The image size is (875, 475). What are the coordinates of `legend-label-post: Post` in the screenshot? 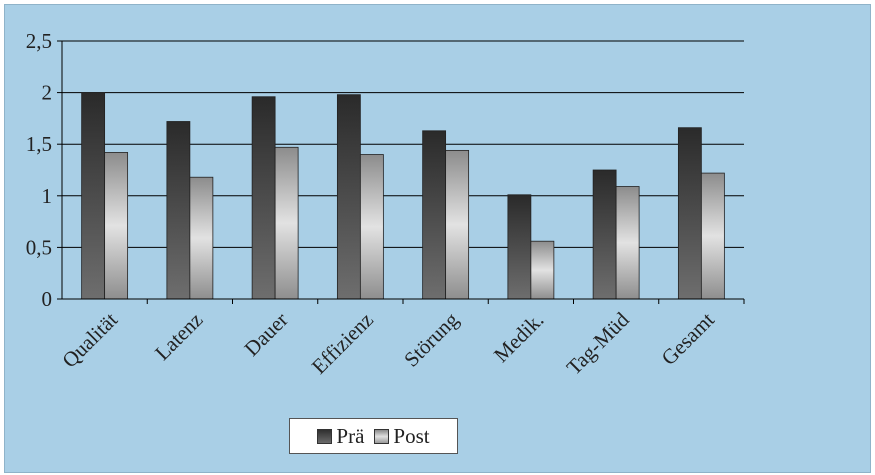 It's located at (411, 435).